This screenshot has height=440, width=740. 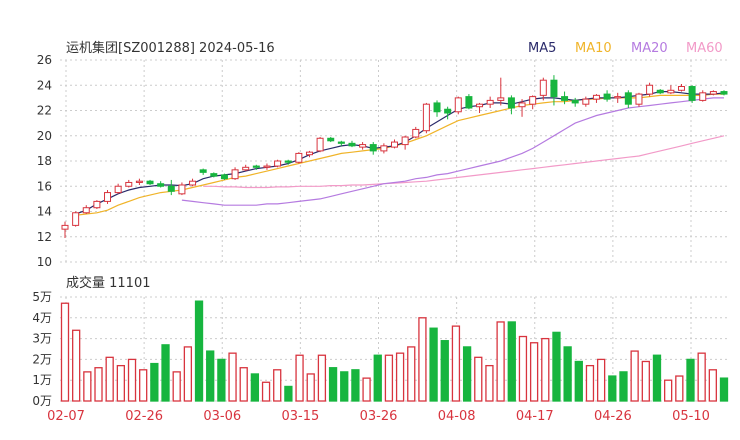 What do you see at coordinates (691, 416) in the screenshot?
I see `date-tick-label: 05-10` at bounding box center [691, 416].